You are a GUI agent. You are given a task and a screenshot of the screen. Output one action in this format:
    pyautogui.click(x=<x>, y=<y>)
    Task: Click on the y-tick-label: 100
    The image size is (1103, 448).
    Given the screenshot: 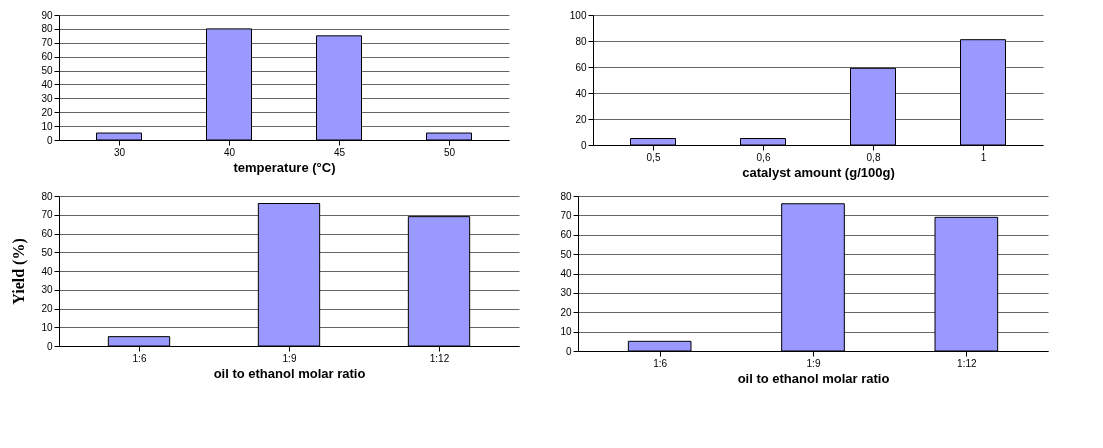 What is the action you would take?
    pyautogui.click(x=578, y=15)
    